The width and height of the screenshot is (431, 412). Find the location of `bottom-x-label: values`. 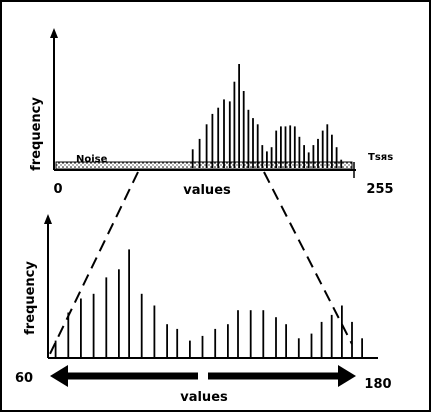

bottom-x-label: values is located at coordinates (204, 397).